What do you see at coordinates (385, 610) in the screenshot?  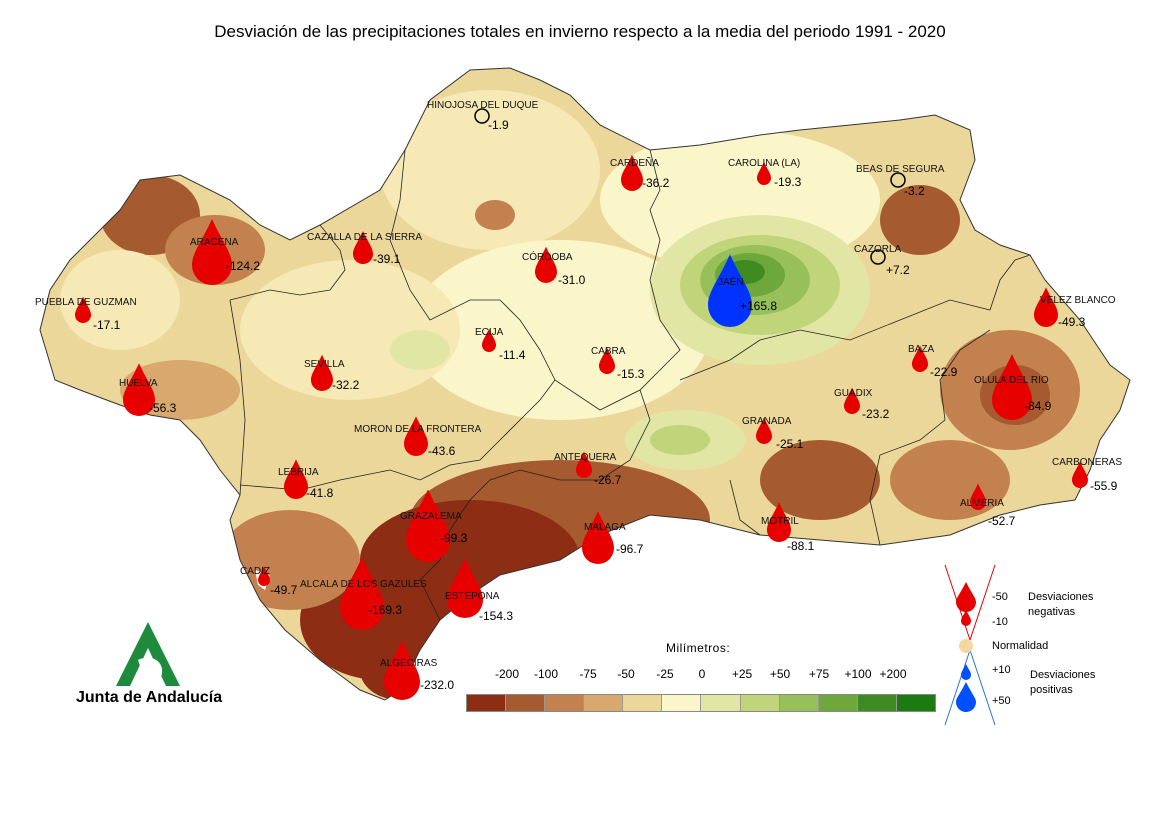 I see `station-value: -169.3` at bounding box center [385, 610].